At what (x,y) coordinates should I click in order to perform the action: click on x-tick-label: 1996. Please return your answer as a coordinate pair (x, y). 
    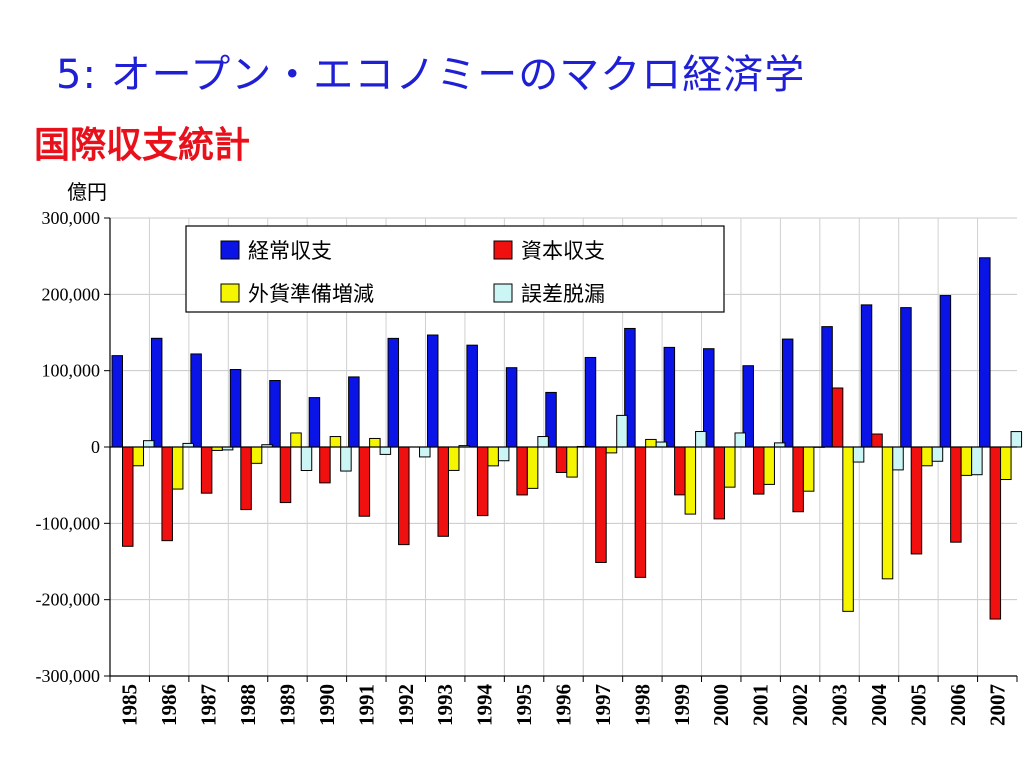
    Looking at the image, I should click on (564, 705).